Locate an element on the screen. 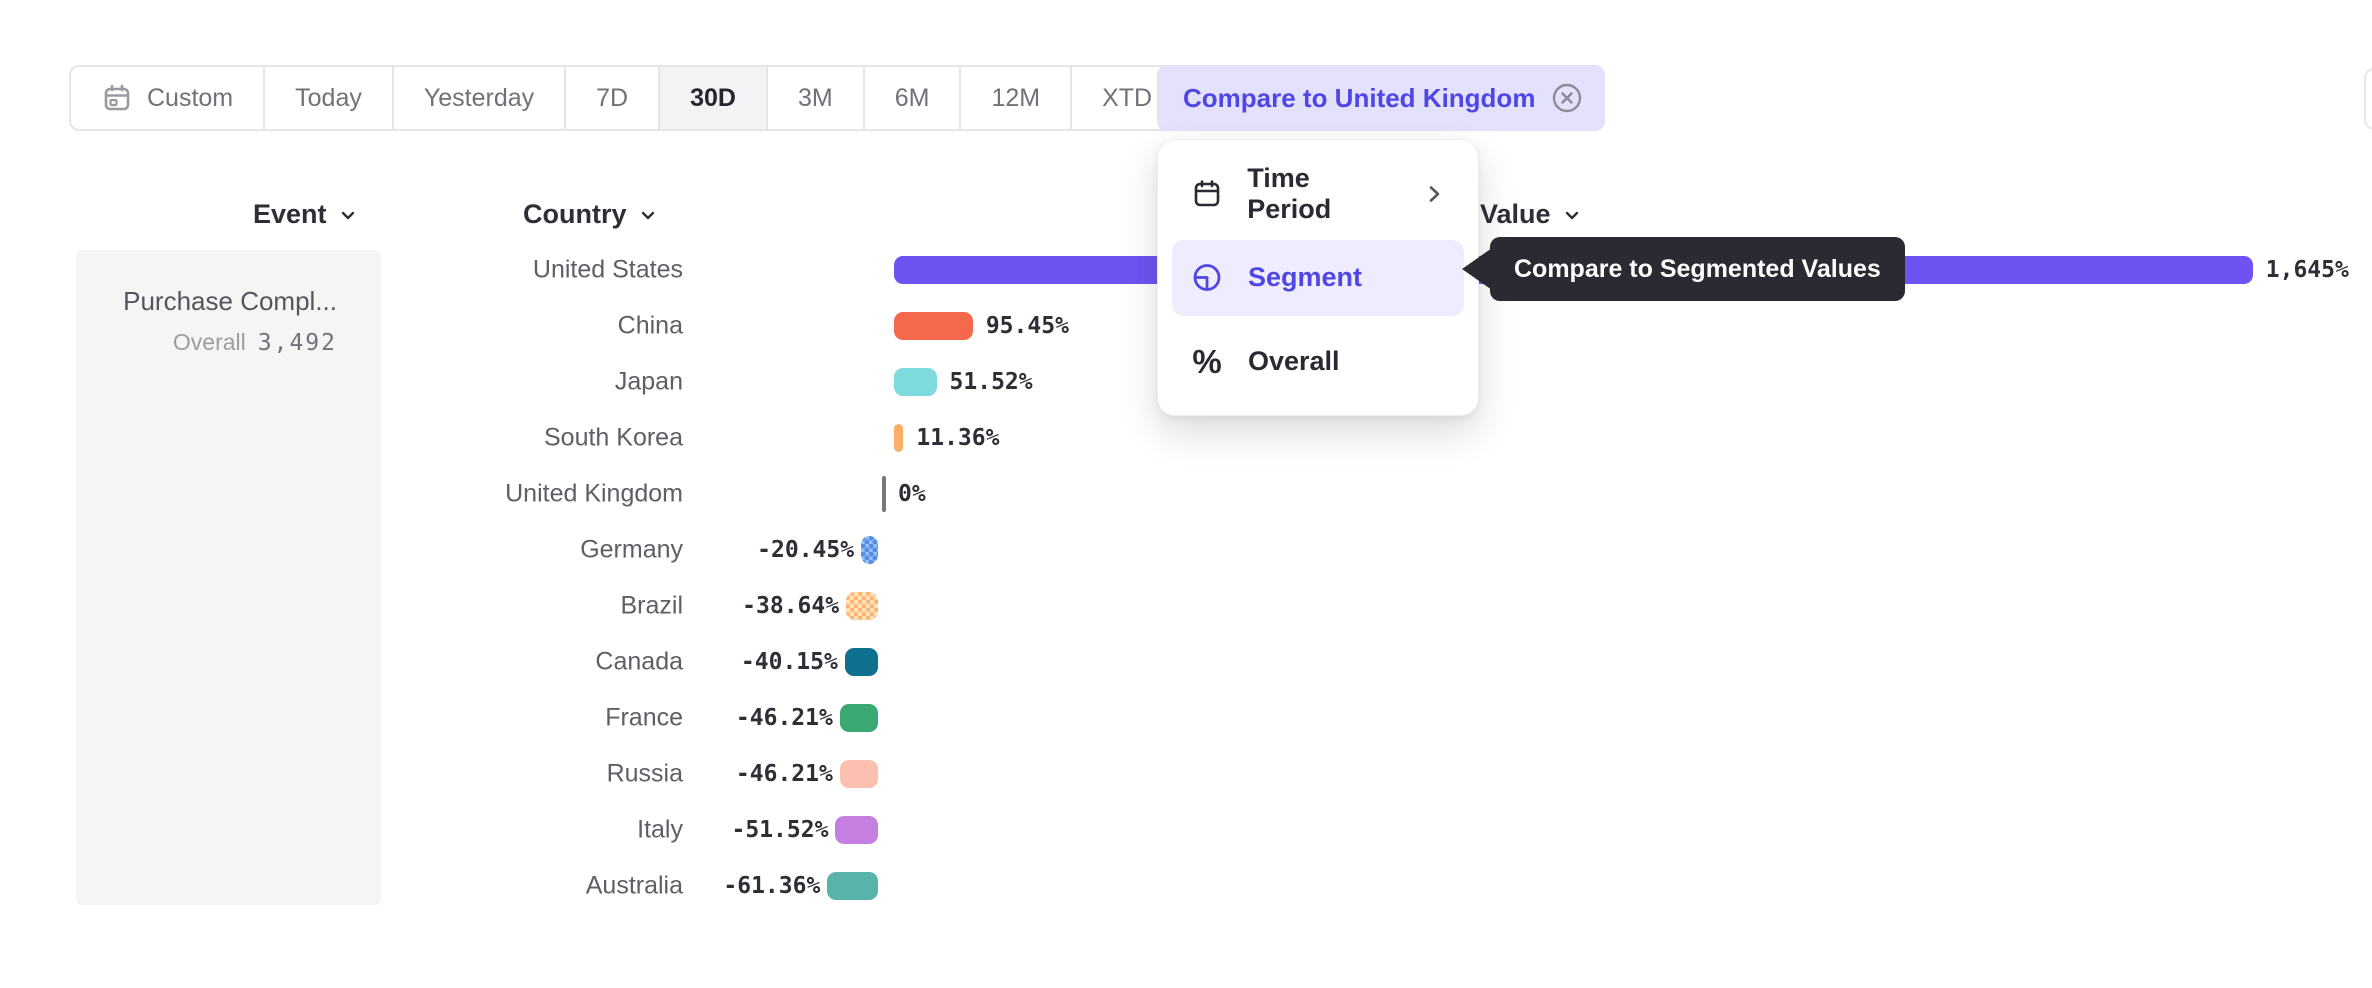 The height and width of the screenshot is (988, 2372). value-label: 95.45% is located at coordinates (1027, 326).